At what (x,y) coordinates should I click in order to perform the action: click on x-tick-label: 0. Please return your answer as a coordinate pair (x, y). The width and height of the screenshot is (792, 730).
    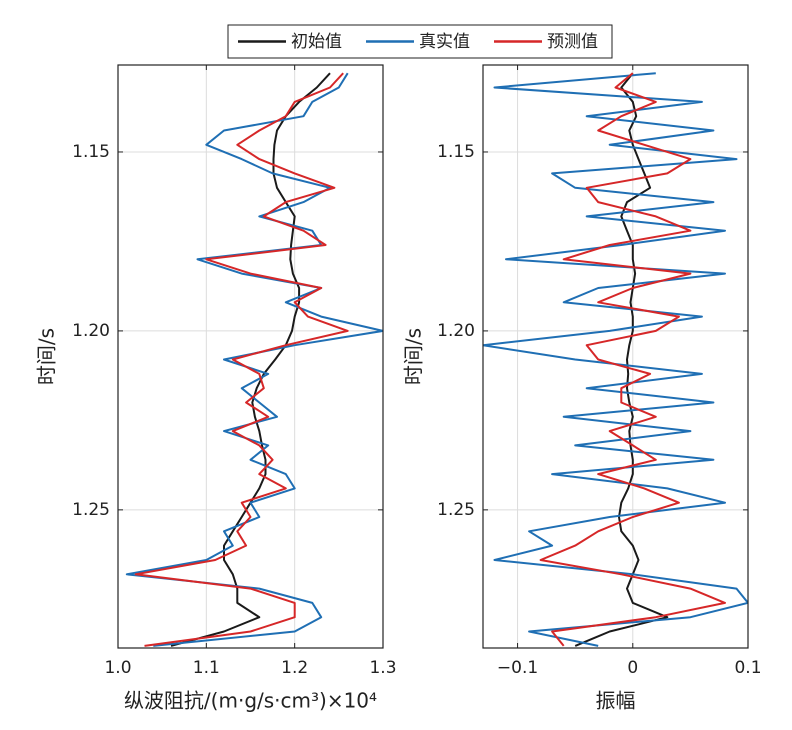
    Looking at the image, I should click on (632, 668).